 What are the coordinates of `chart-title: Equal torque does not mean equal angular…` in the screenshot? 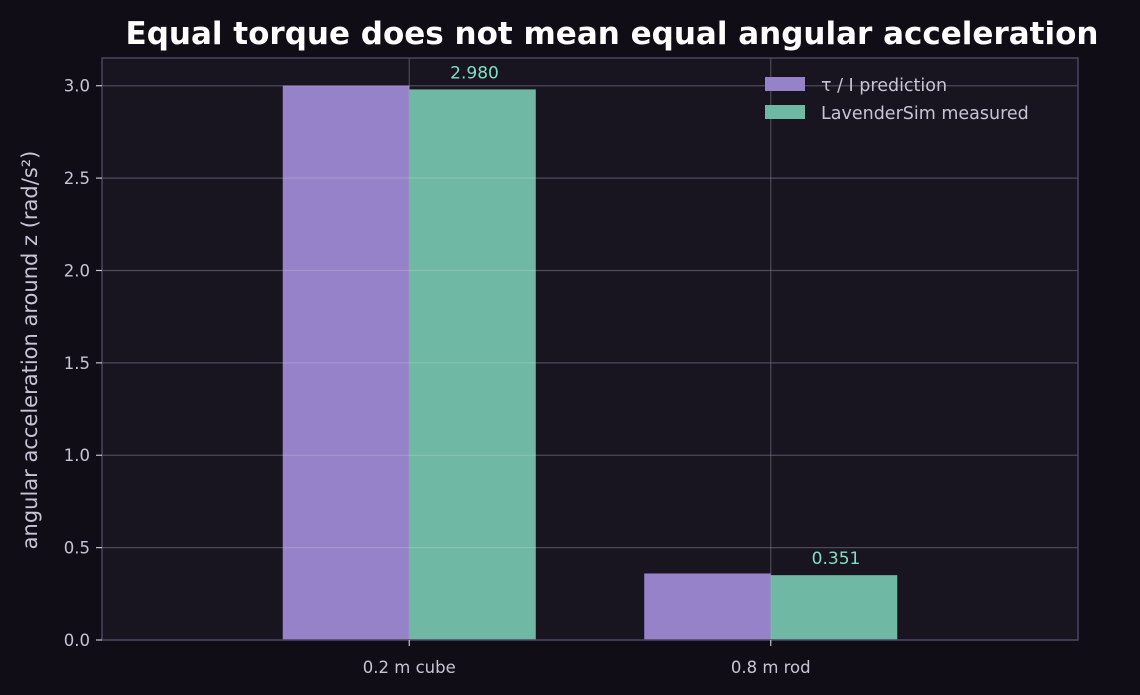 It's located at (612, 34).